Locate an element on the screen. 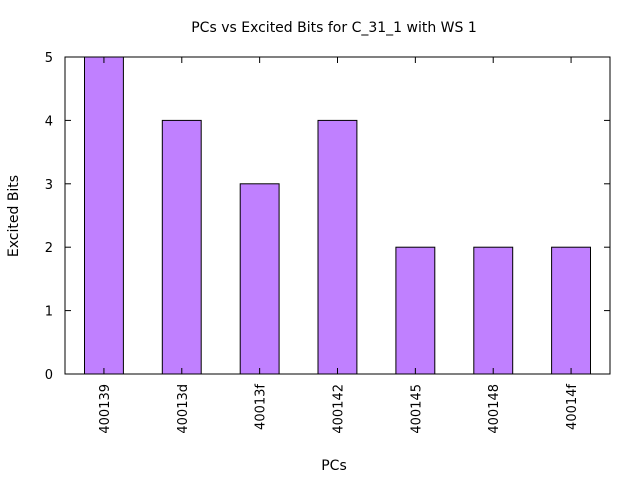 The height and width of the screenshot is (480, 640). y-tick-label: 5 is located at coordinates (49, 58).